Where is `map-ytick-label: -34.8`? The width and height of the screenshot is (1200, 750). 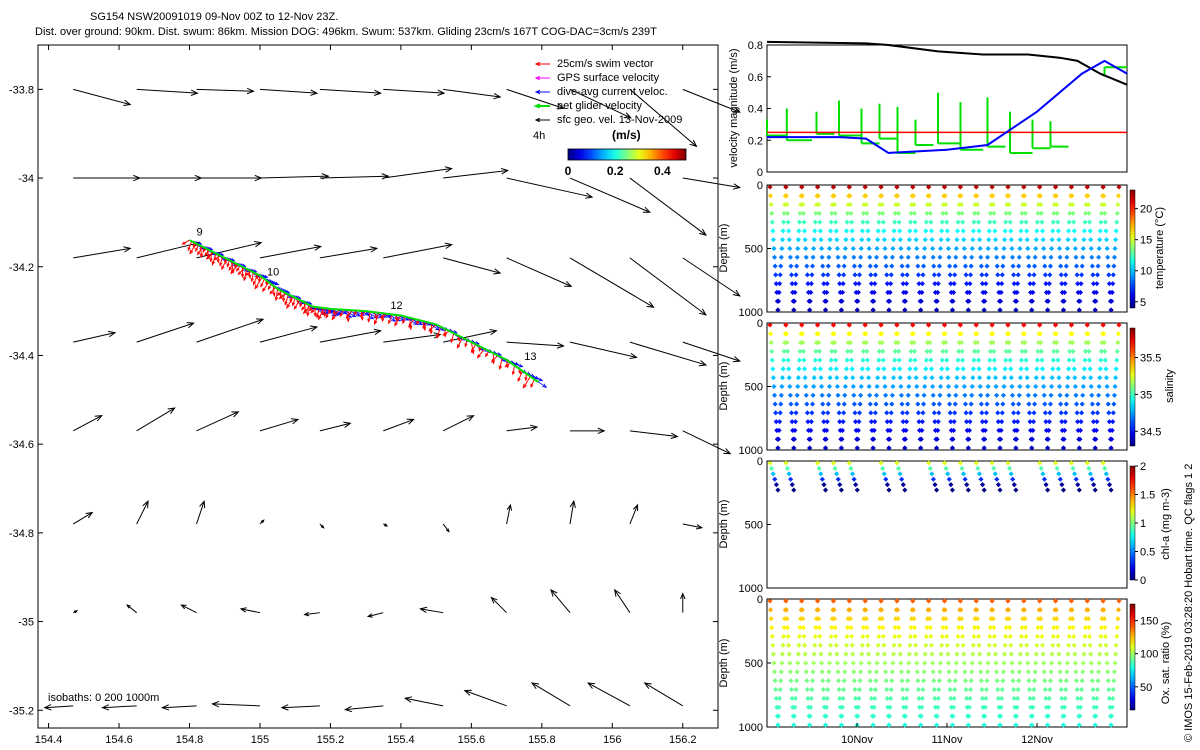 map-ytick-label: -34.8 is located at coordinates (21, 534).